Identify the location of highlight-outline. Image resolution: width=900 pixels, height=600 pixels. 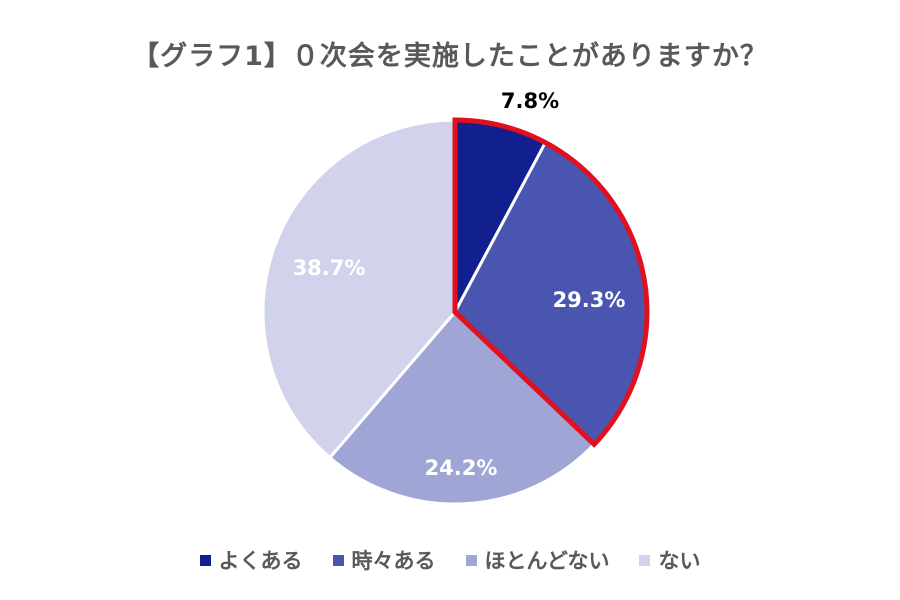
(551, 282).